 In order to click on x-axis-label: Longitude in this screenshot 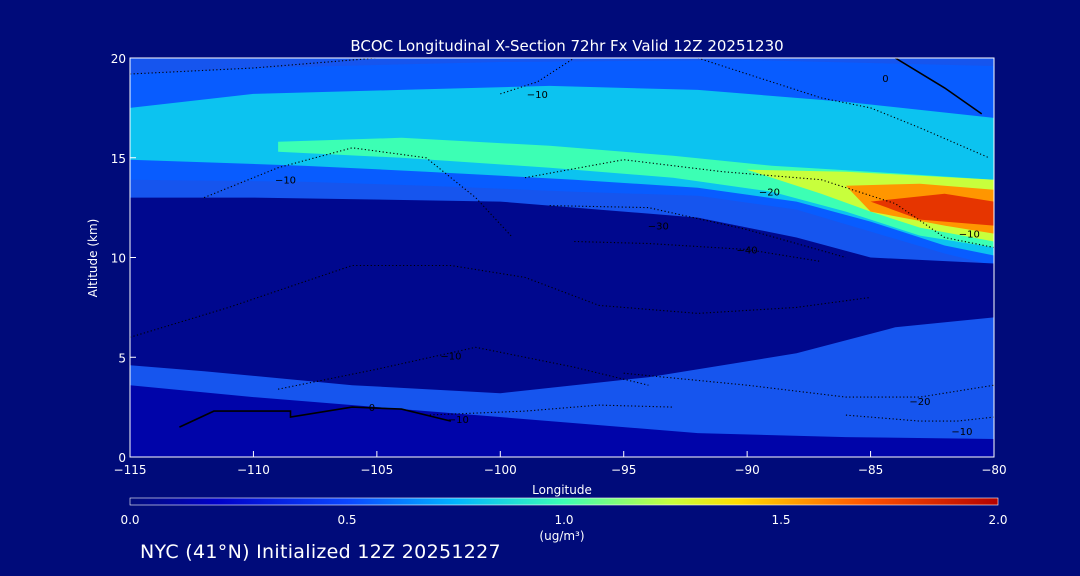, I will do `click(562, 490)`.